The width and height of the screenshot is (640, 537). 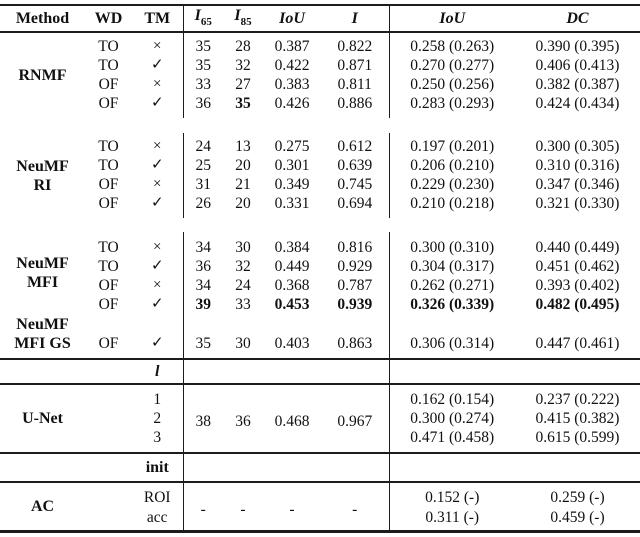 I want to click on table-cell: 21, so click(x=243, y=185).